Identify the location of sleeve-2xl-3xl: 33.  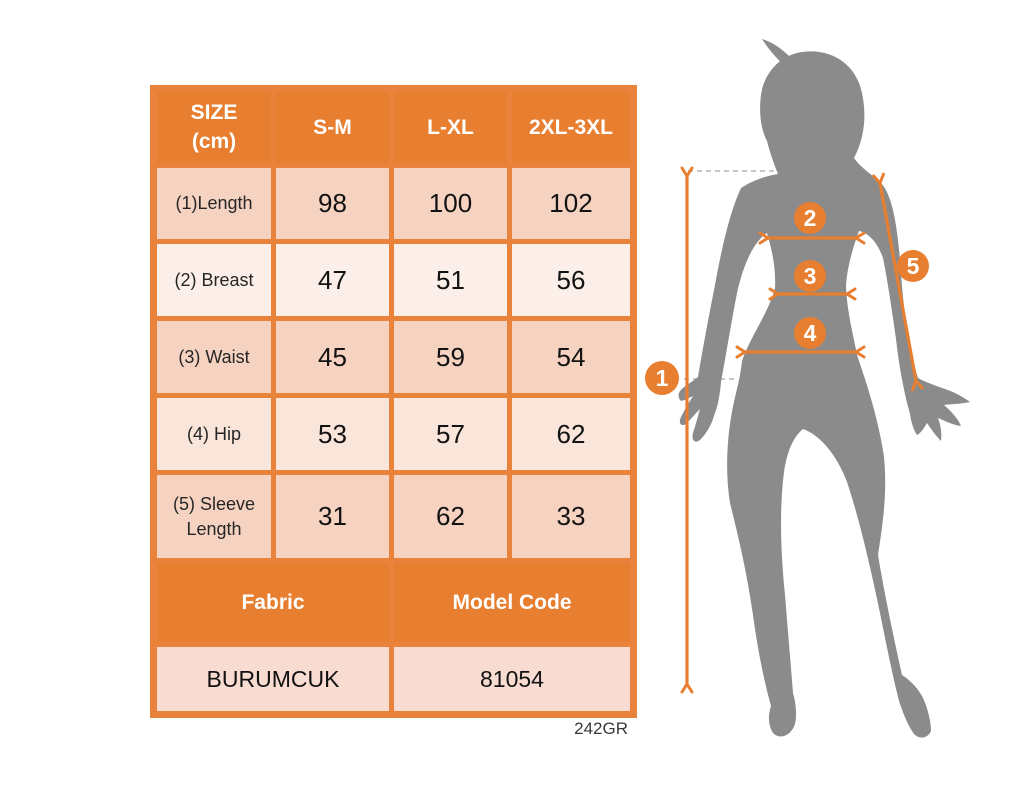
(571, 516).